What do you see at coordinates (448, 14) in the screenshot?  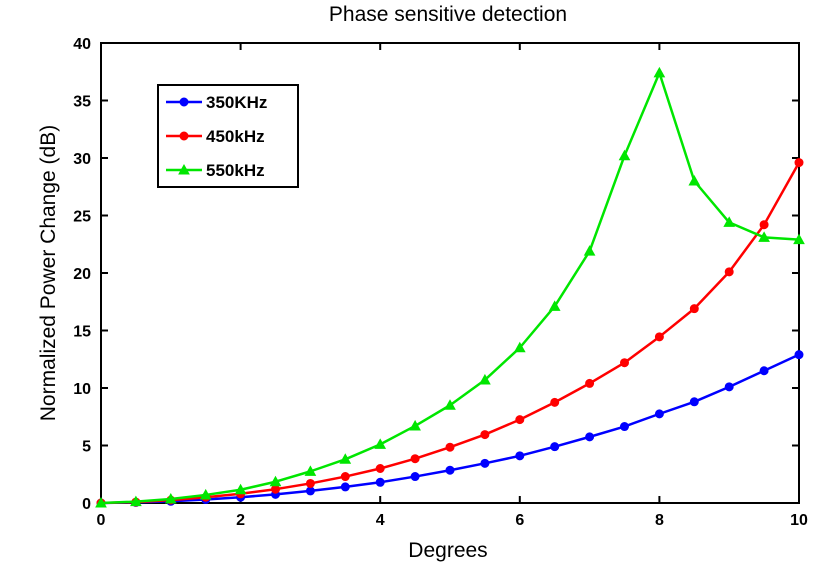 I see `chart-title: Phase sensitive detection` at bounding box center [448, 14].